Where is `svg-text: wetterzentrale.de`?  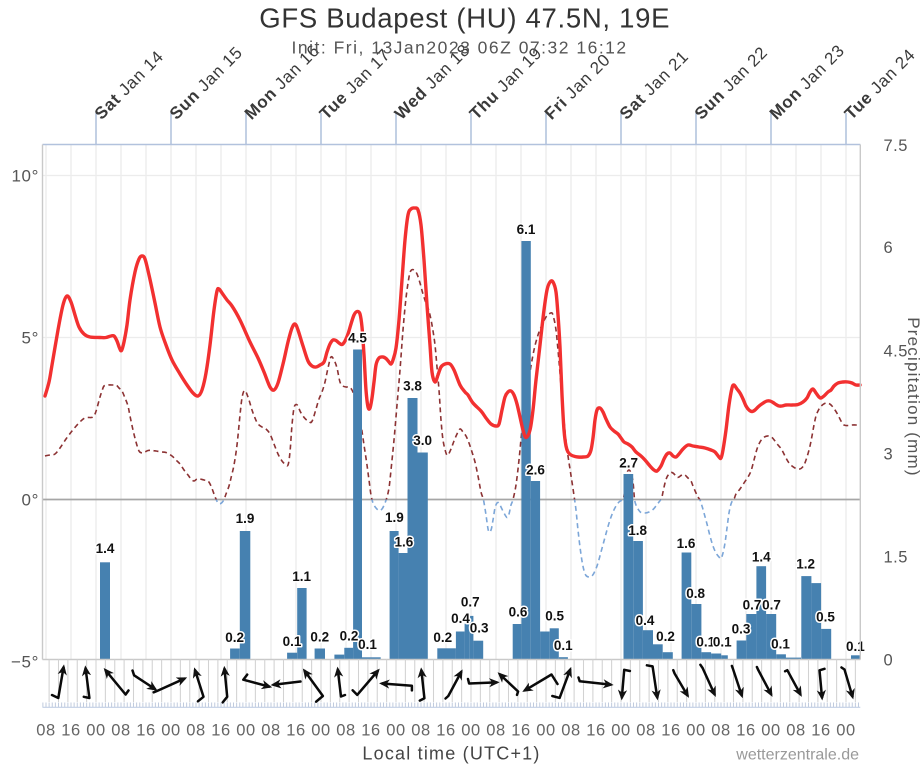 svg-text: wetterzentrale.de is located at coordinates (797, 755).